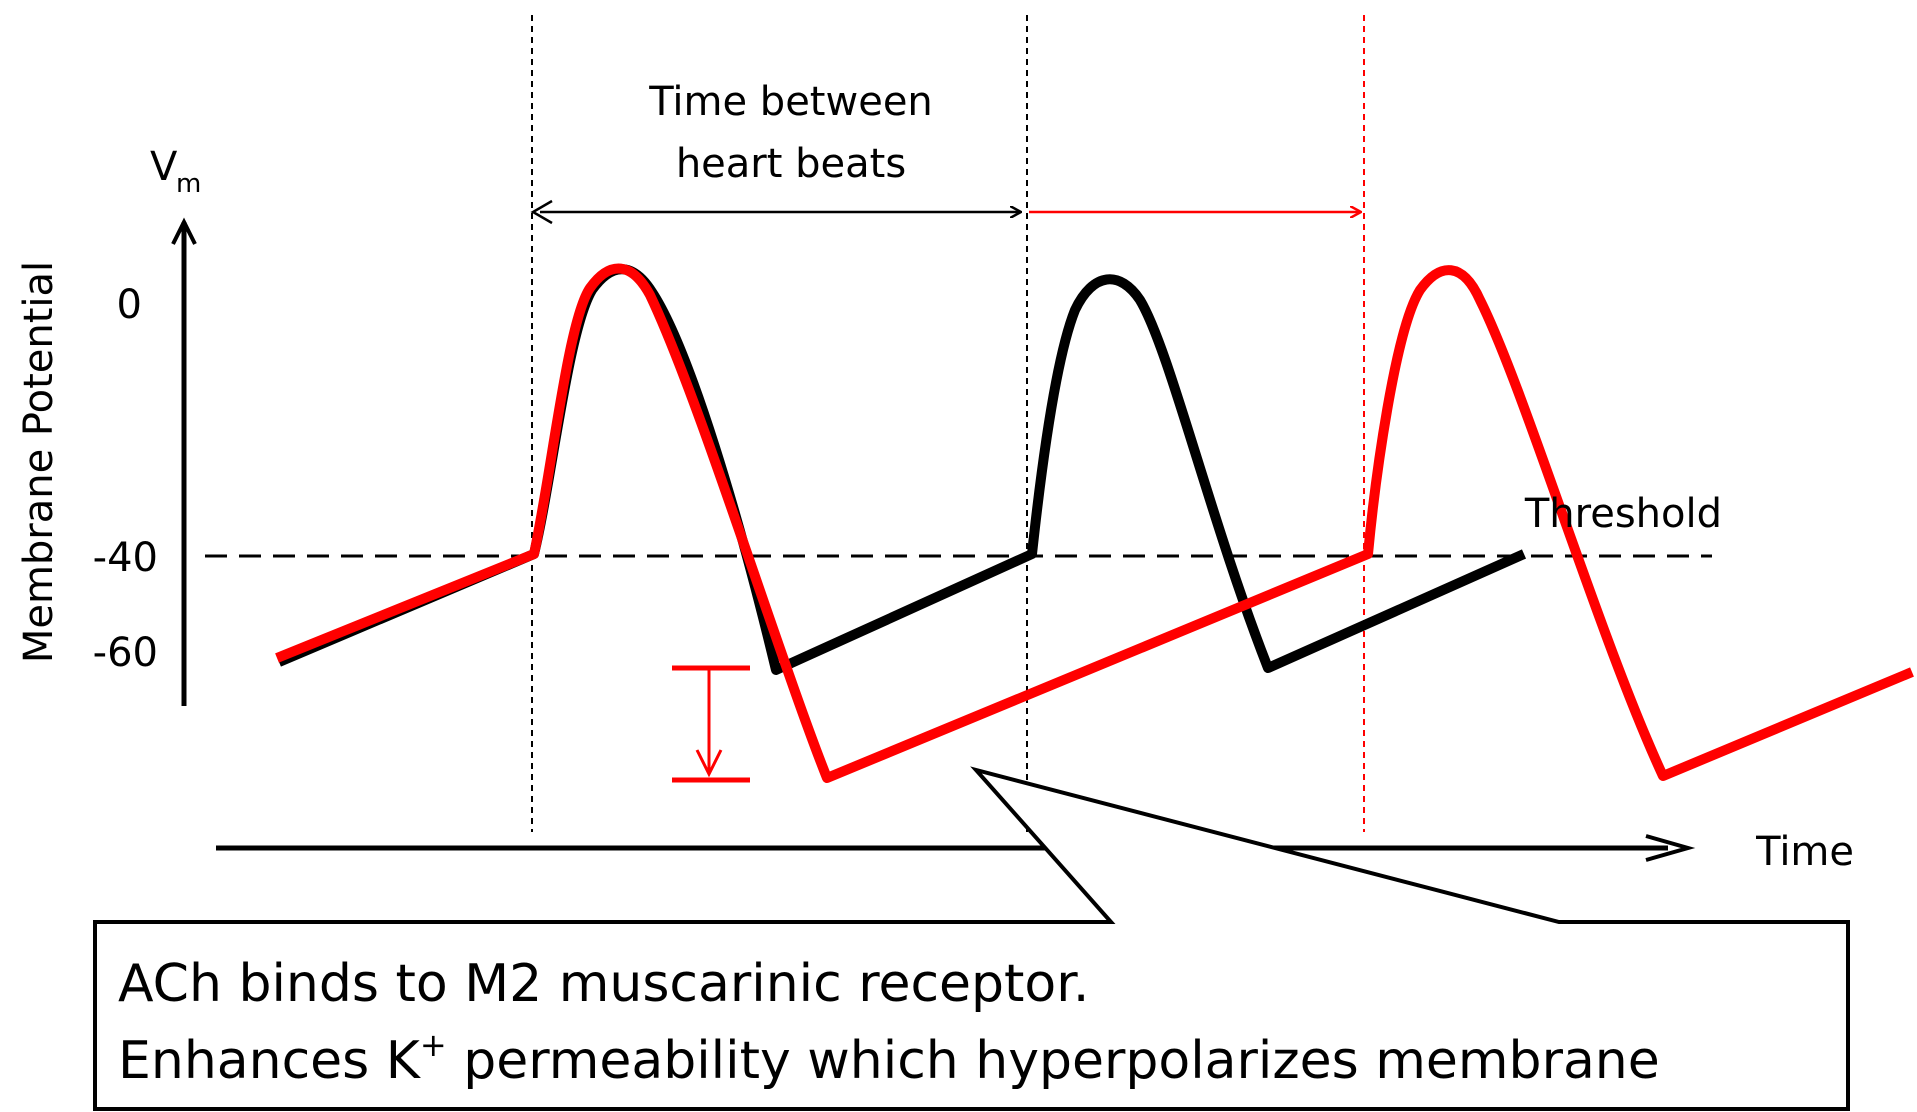 The image size is (1917, 1112). What do you see at coordinates (164, 167) in the screenshot?
I see `y-axis-symbol: V` at bounding box center [164, 167].